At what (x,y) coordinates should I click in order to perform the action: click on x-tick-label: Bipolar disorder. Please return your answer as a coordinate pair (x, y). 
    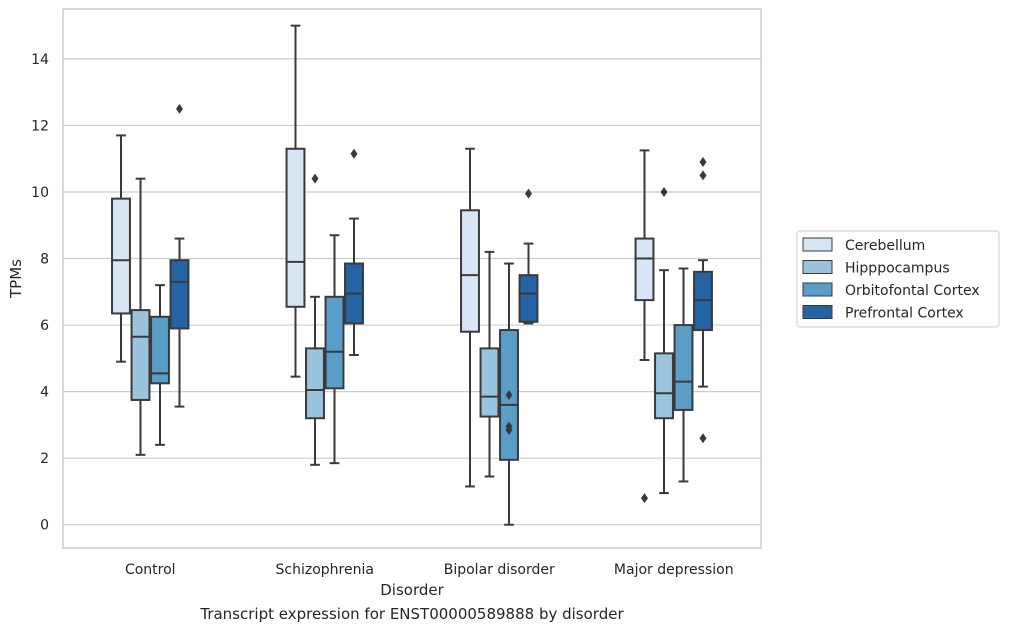
    Looking at the image, I should click on (499, 570).